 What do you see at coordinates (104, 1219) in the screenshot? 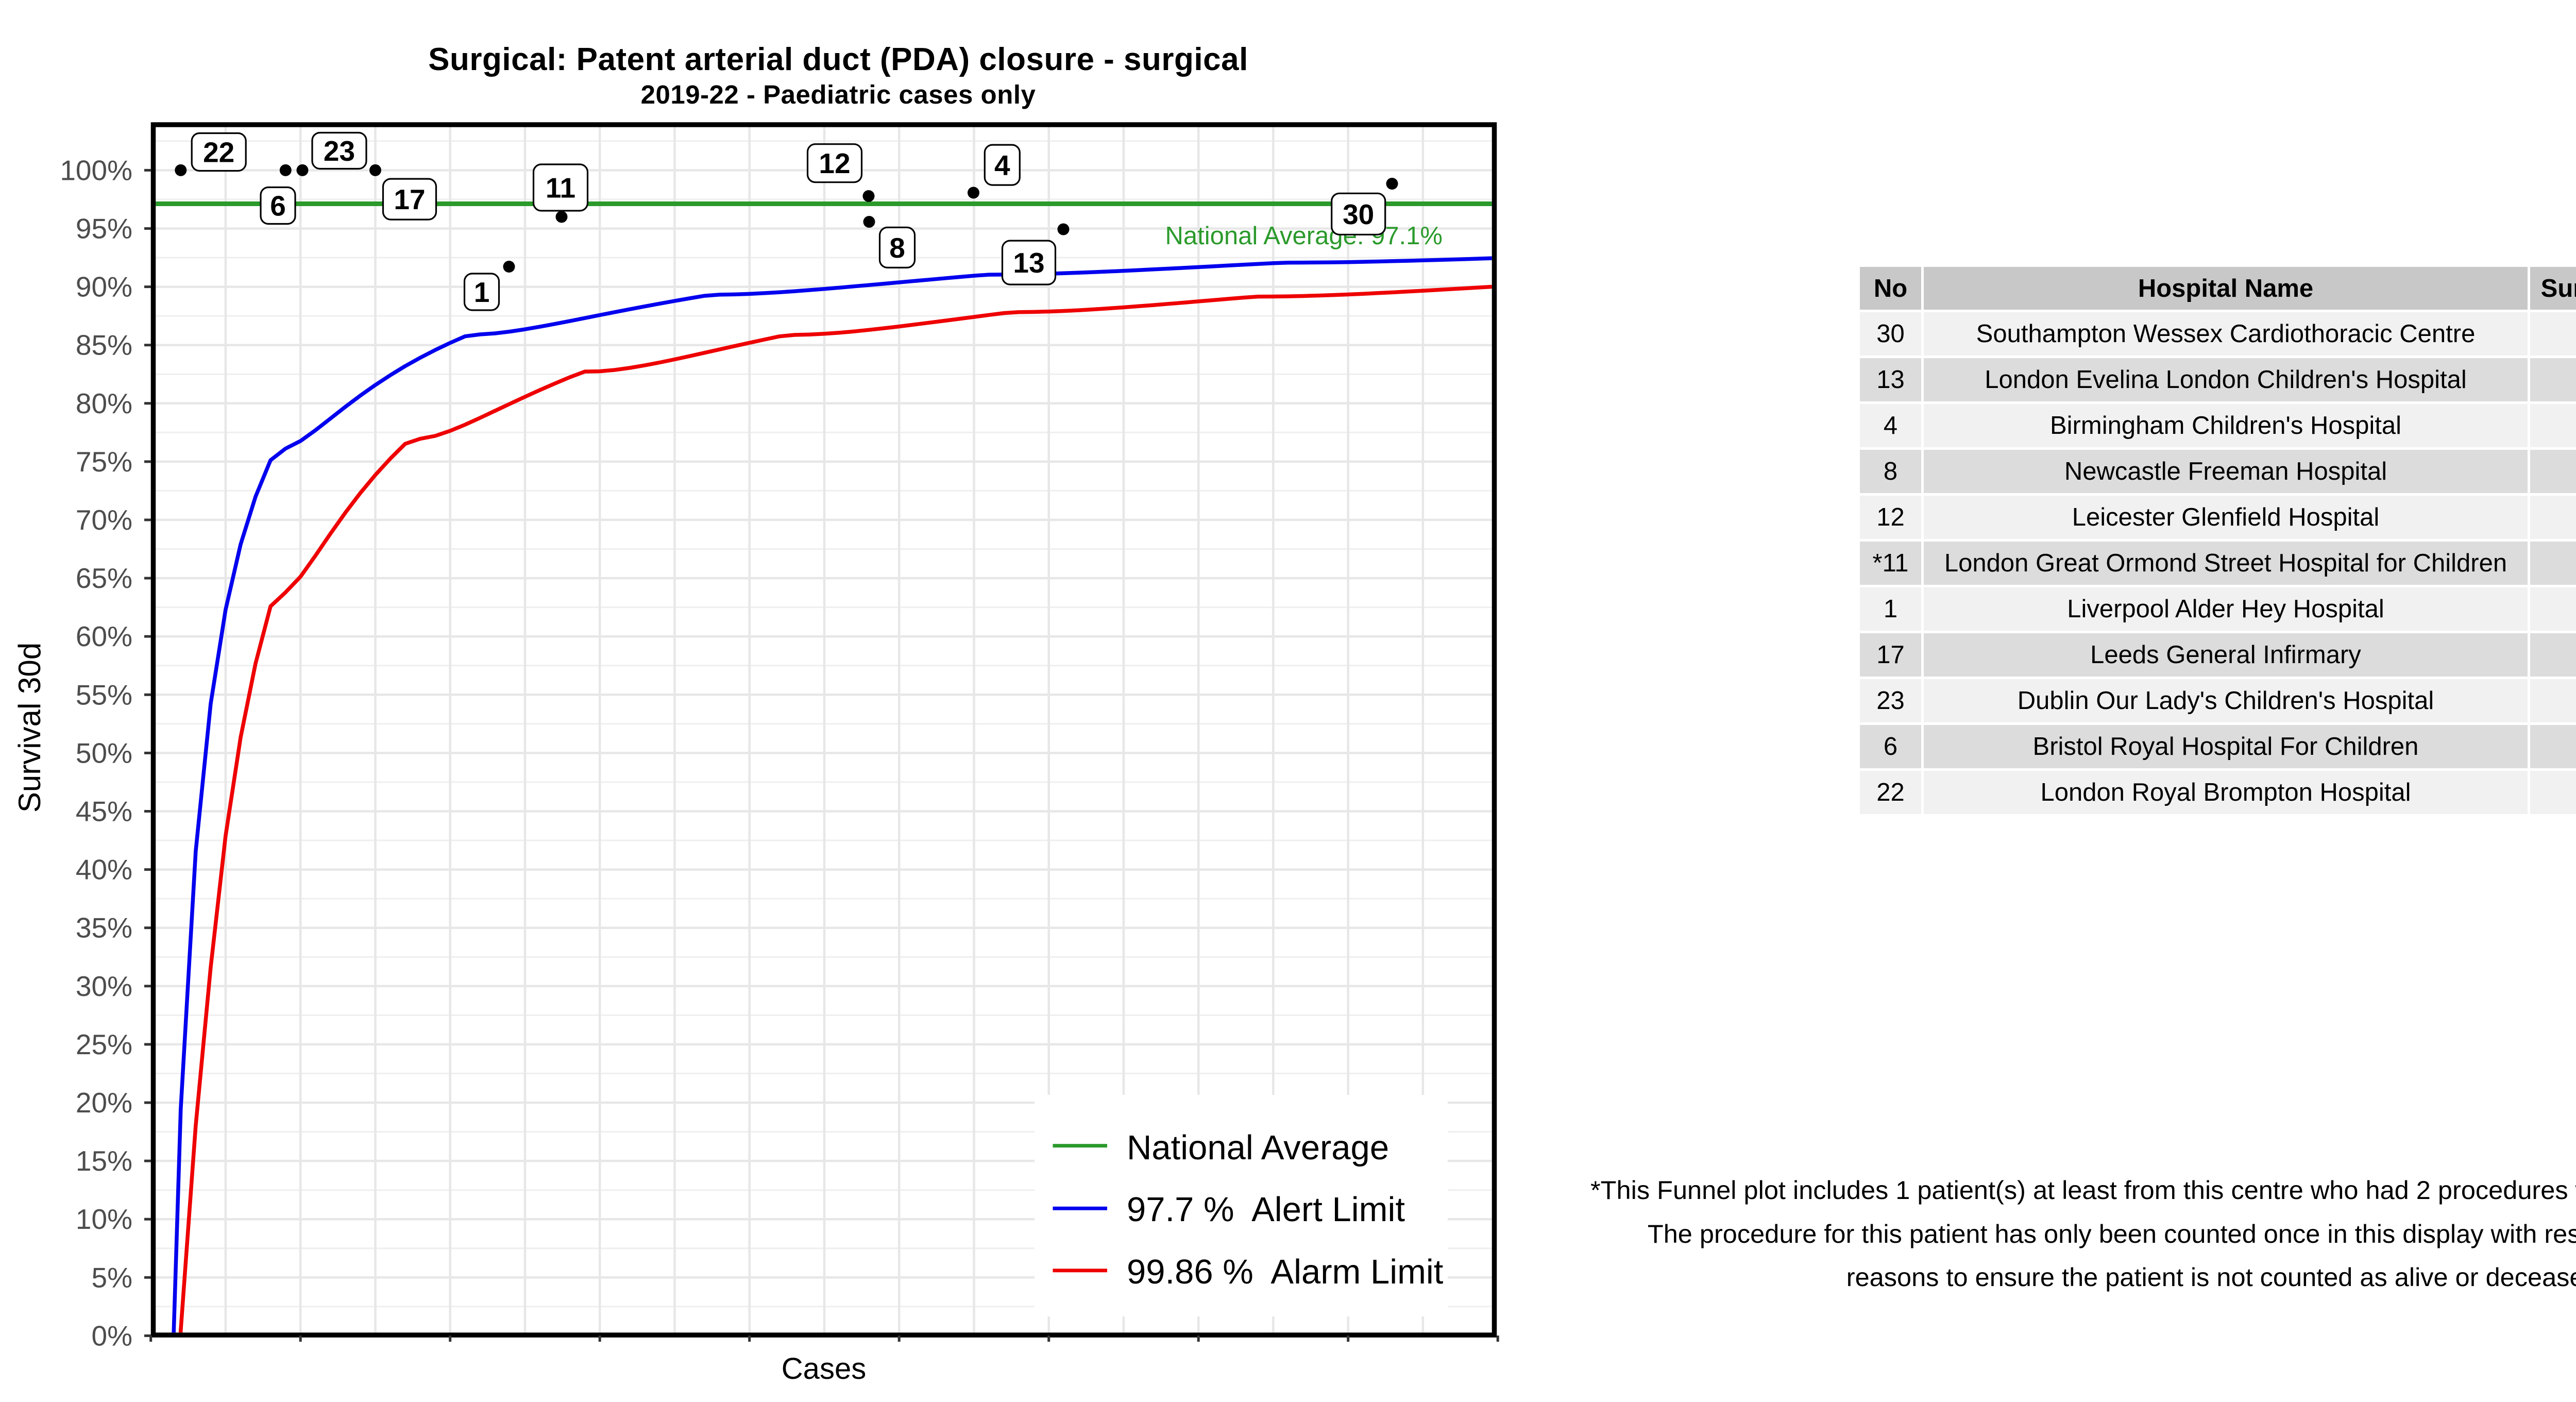
I see `svg-text: 10%` at bounding box center [104, 1219].